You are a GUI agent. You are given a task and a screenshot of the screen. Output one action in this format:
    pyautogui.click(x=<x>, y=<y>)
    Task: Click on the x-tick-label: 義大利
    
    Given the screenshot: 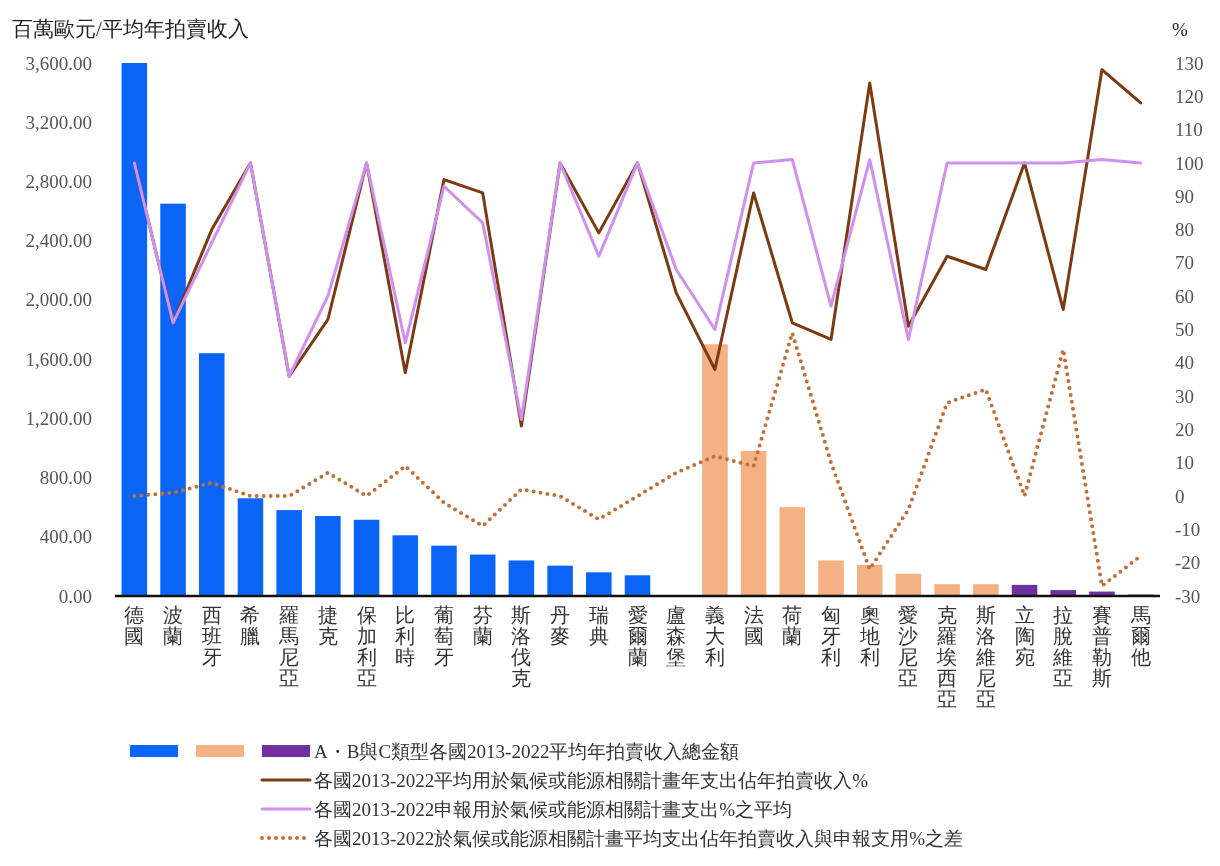 What is the action you would take?
    pyautogui.click(x=714, y=636)
    